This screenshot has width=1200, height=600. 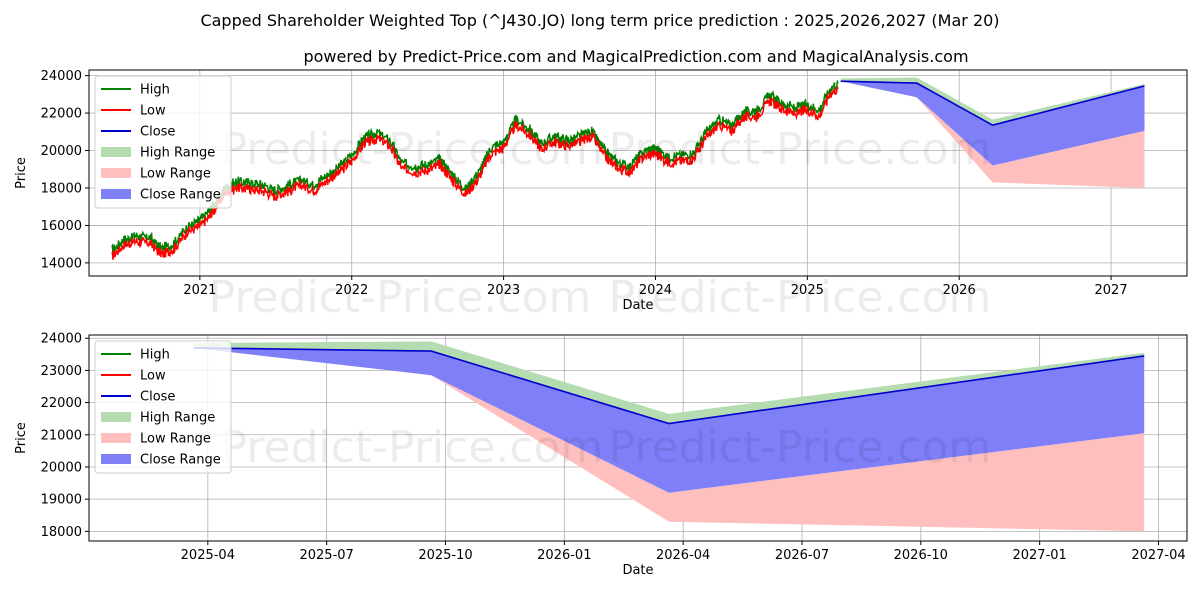 I want to click on x-tick-label: 2027, so click(x=1111, y=290).